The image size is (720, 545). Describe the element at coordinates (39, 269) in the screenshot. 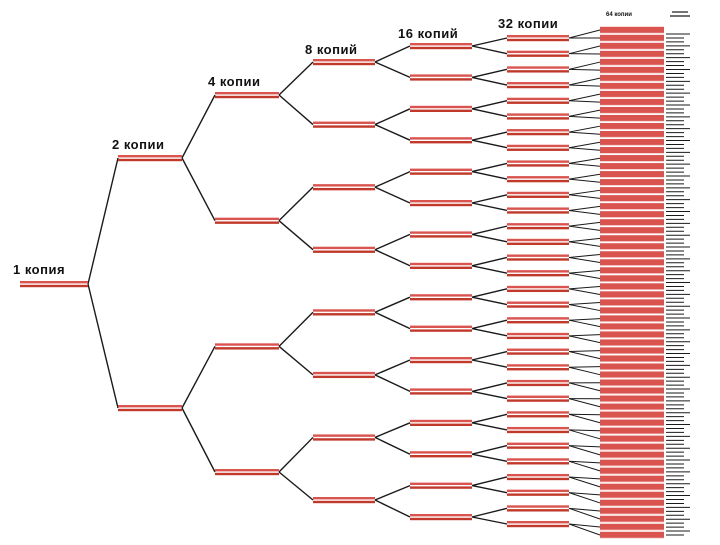

I see `level-label-1: 1 копия` at that location.